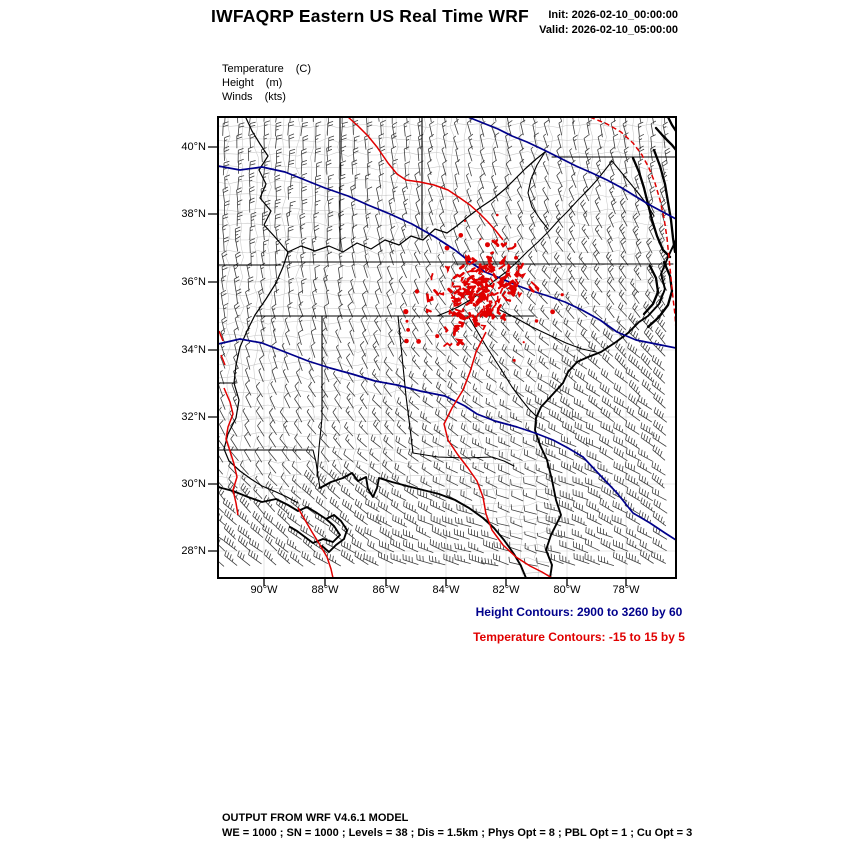 Image resolution: width=850 pixels, height=850 pixels. I want to click on y-axis-tick-label: 34°N, so click(193, 350).